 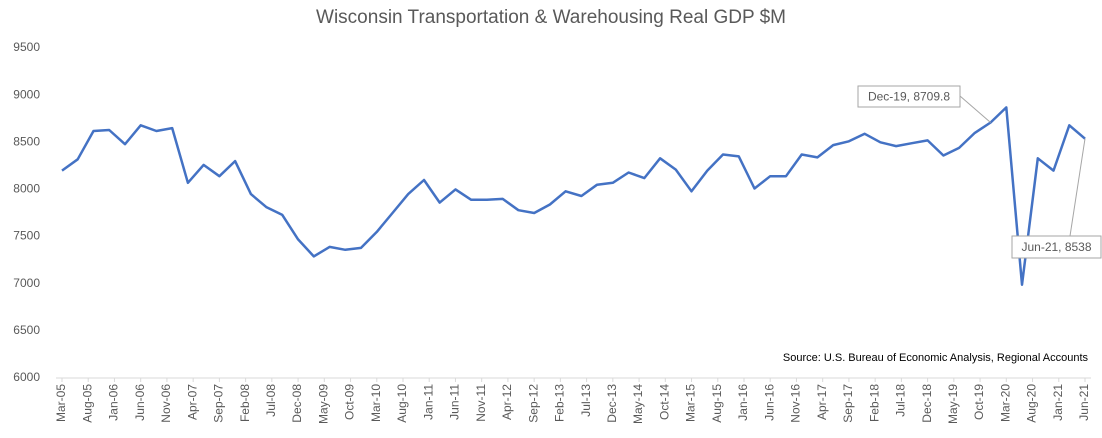 I want to click on x-tick-label: Jan-21, so click(x=1058, y=402).